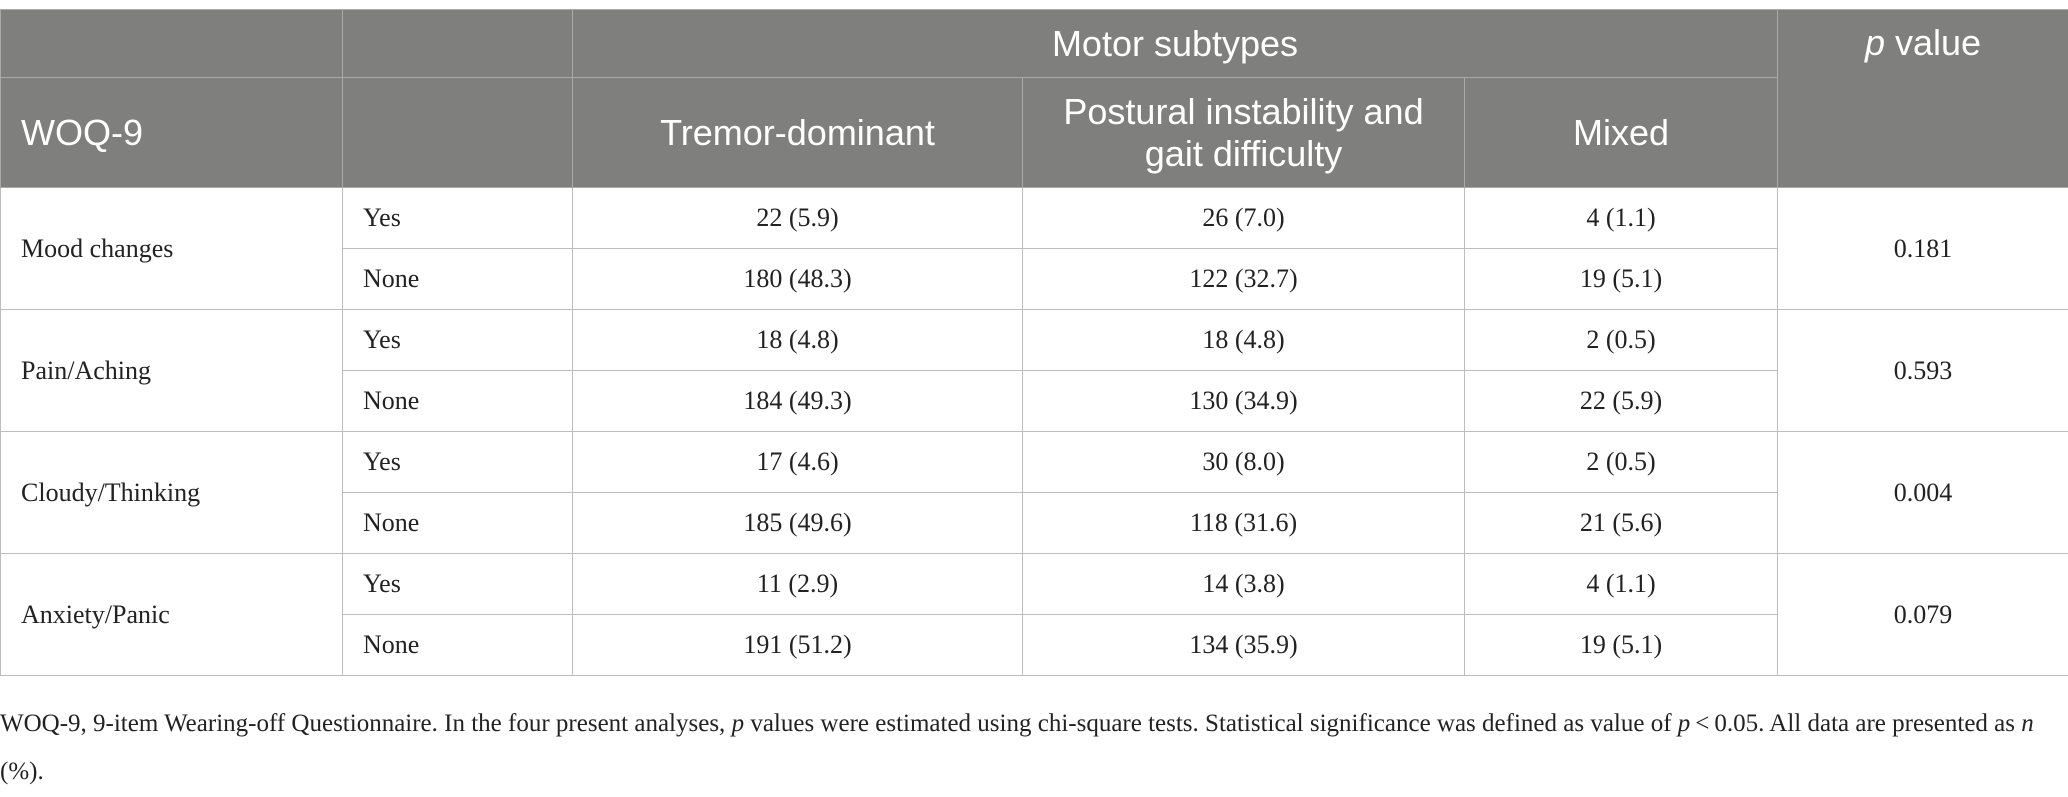  What do you see at coordinates (1922, 98) in the screenshot?
I see `p-value-header: p value` at bounding box center [1922, 98].